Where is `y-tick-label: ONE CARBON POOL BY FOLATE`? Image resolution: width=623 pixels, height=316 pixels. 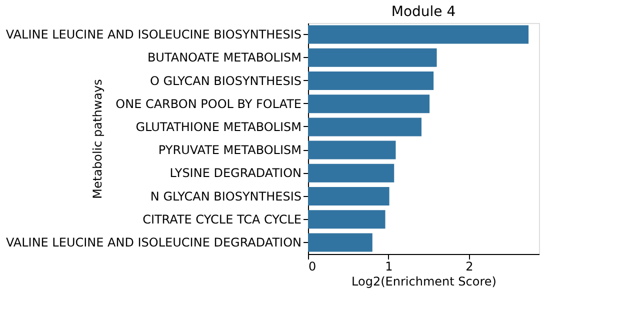 y-tick-label: ONE CARBON POOL BY FOLATE is located at coordinates (209, 103).